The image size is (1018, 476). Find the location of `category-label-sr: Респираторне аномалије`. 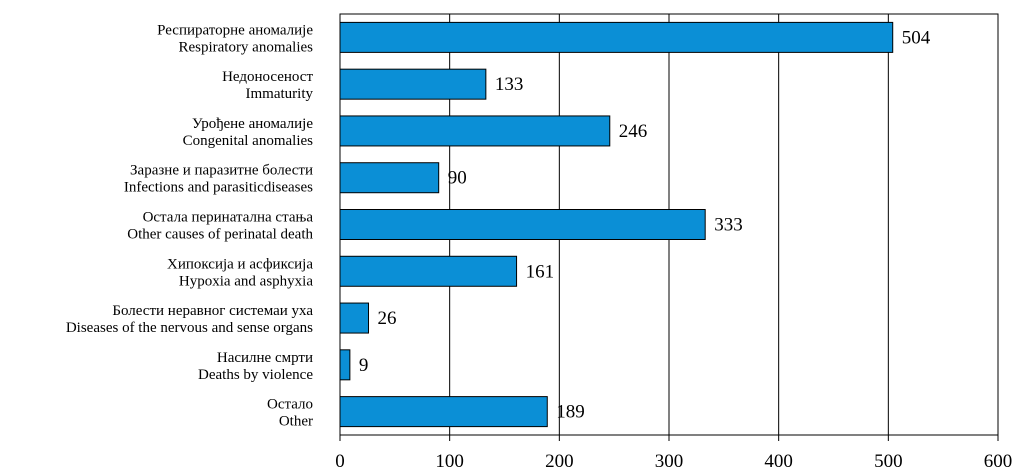

category-label-sr: Респираторне аномалије is located at coordinates (235, 30).